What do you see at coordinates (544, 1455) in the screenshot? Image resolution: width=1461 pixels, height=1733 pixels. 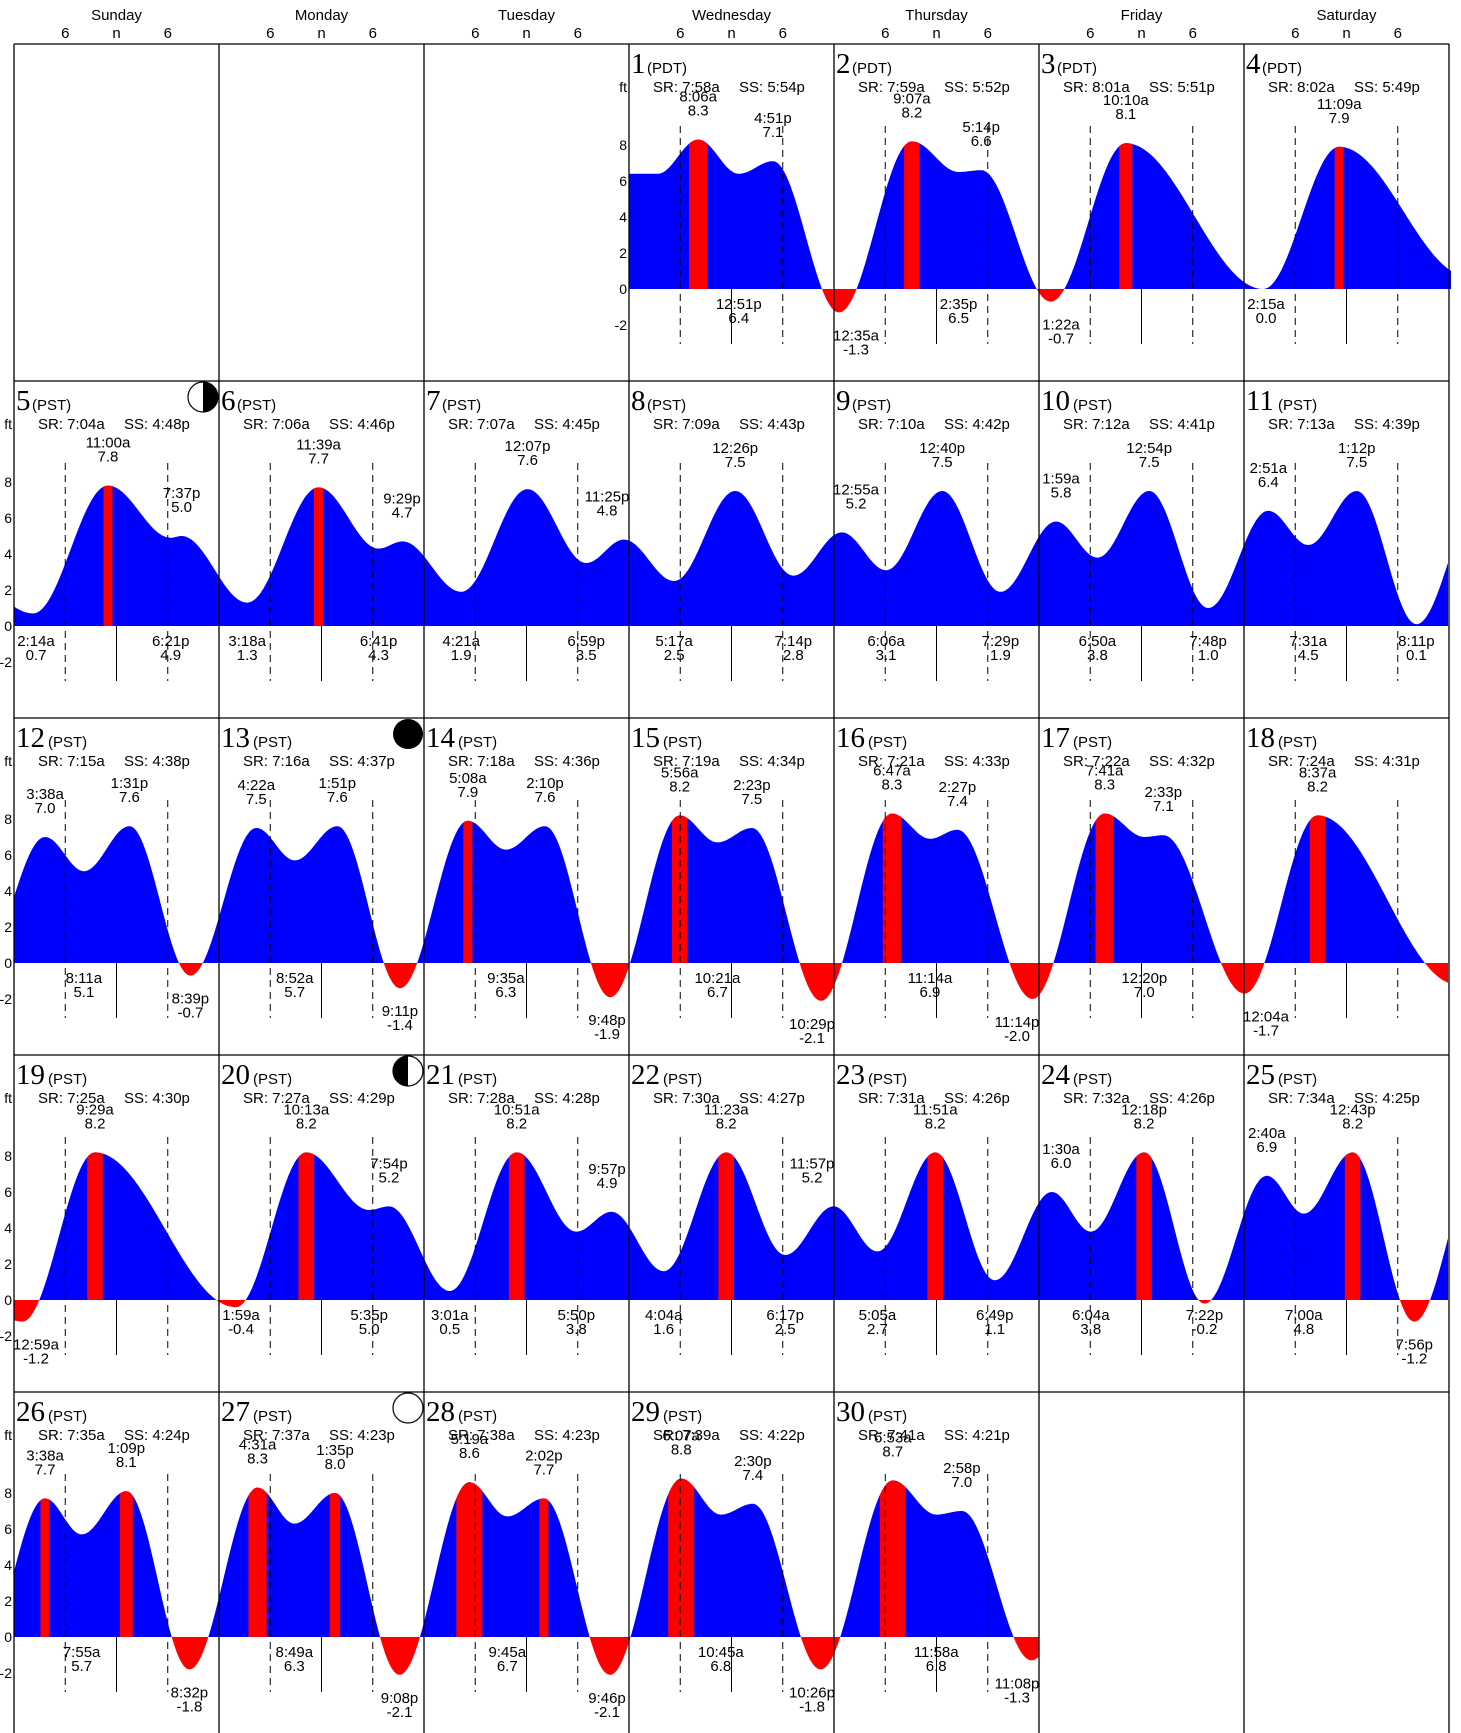 I see `high-tide-time: 2:02p` at bounding box center [544, 1455].